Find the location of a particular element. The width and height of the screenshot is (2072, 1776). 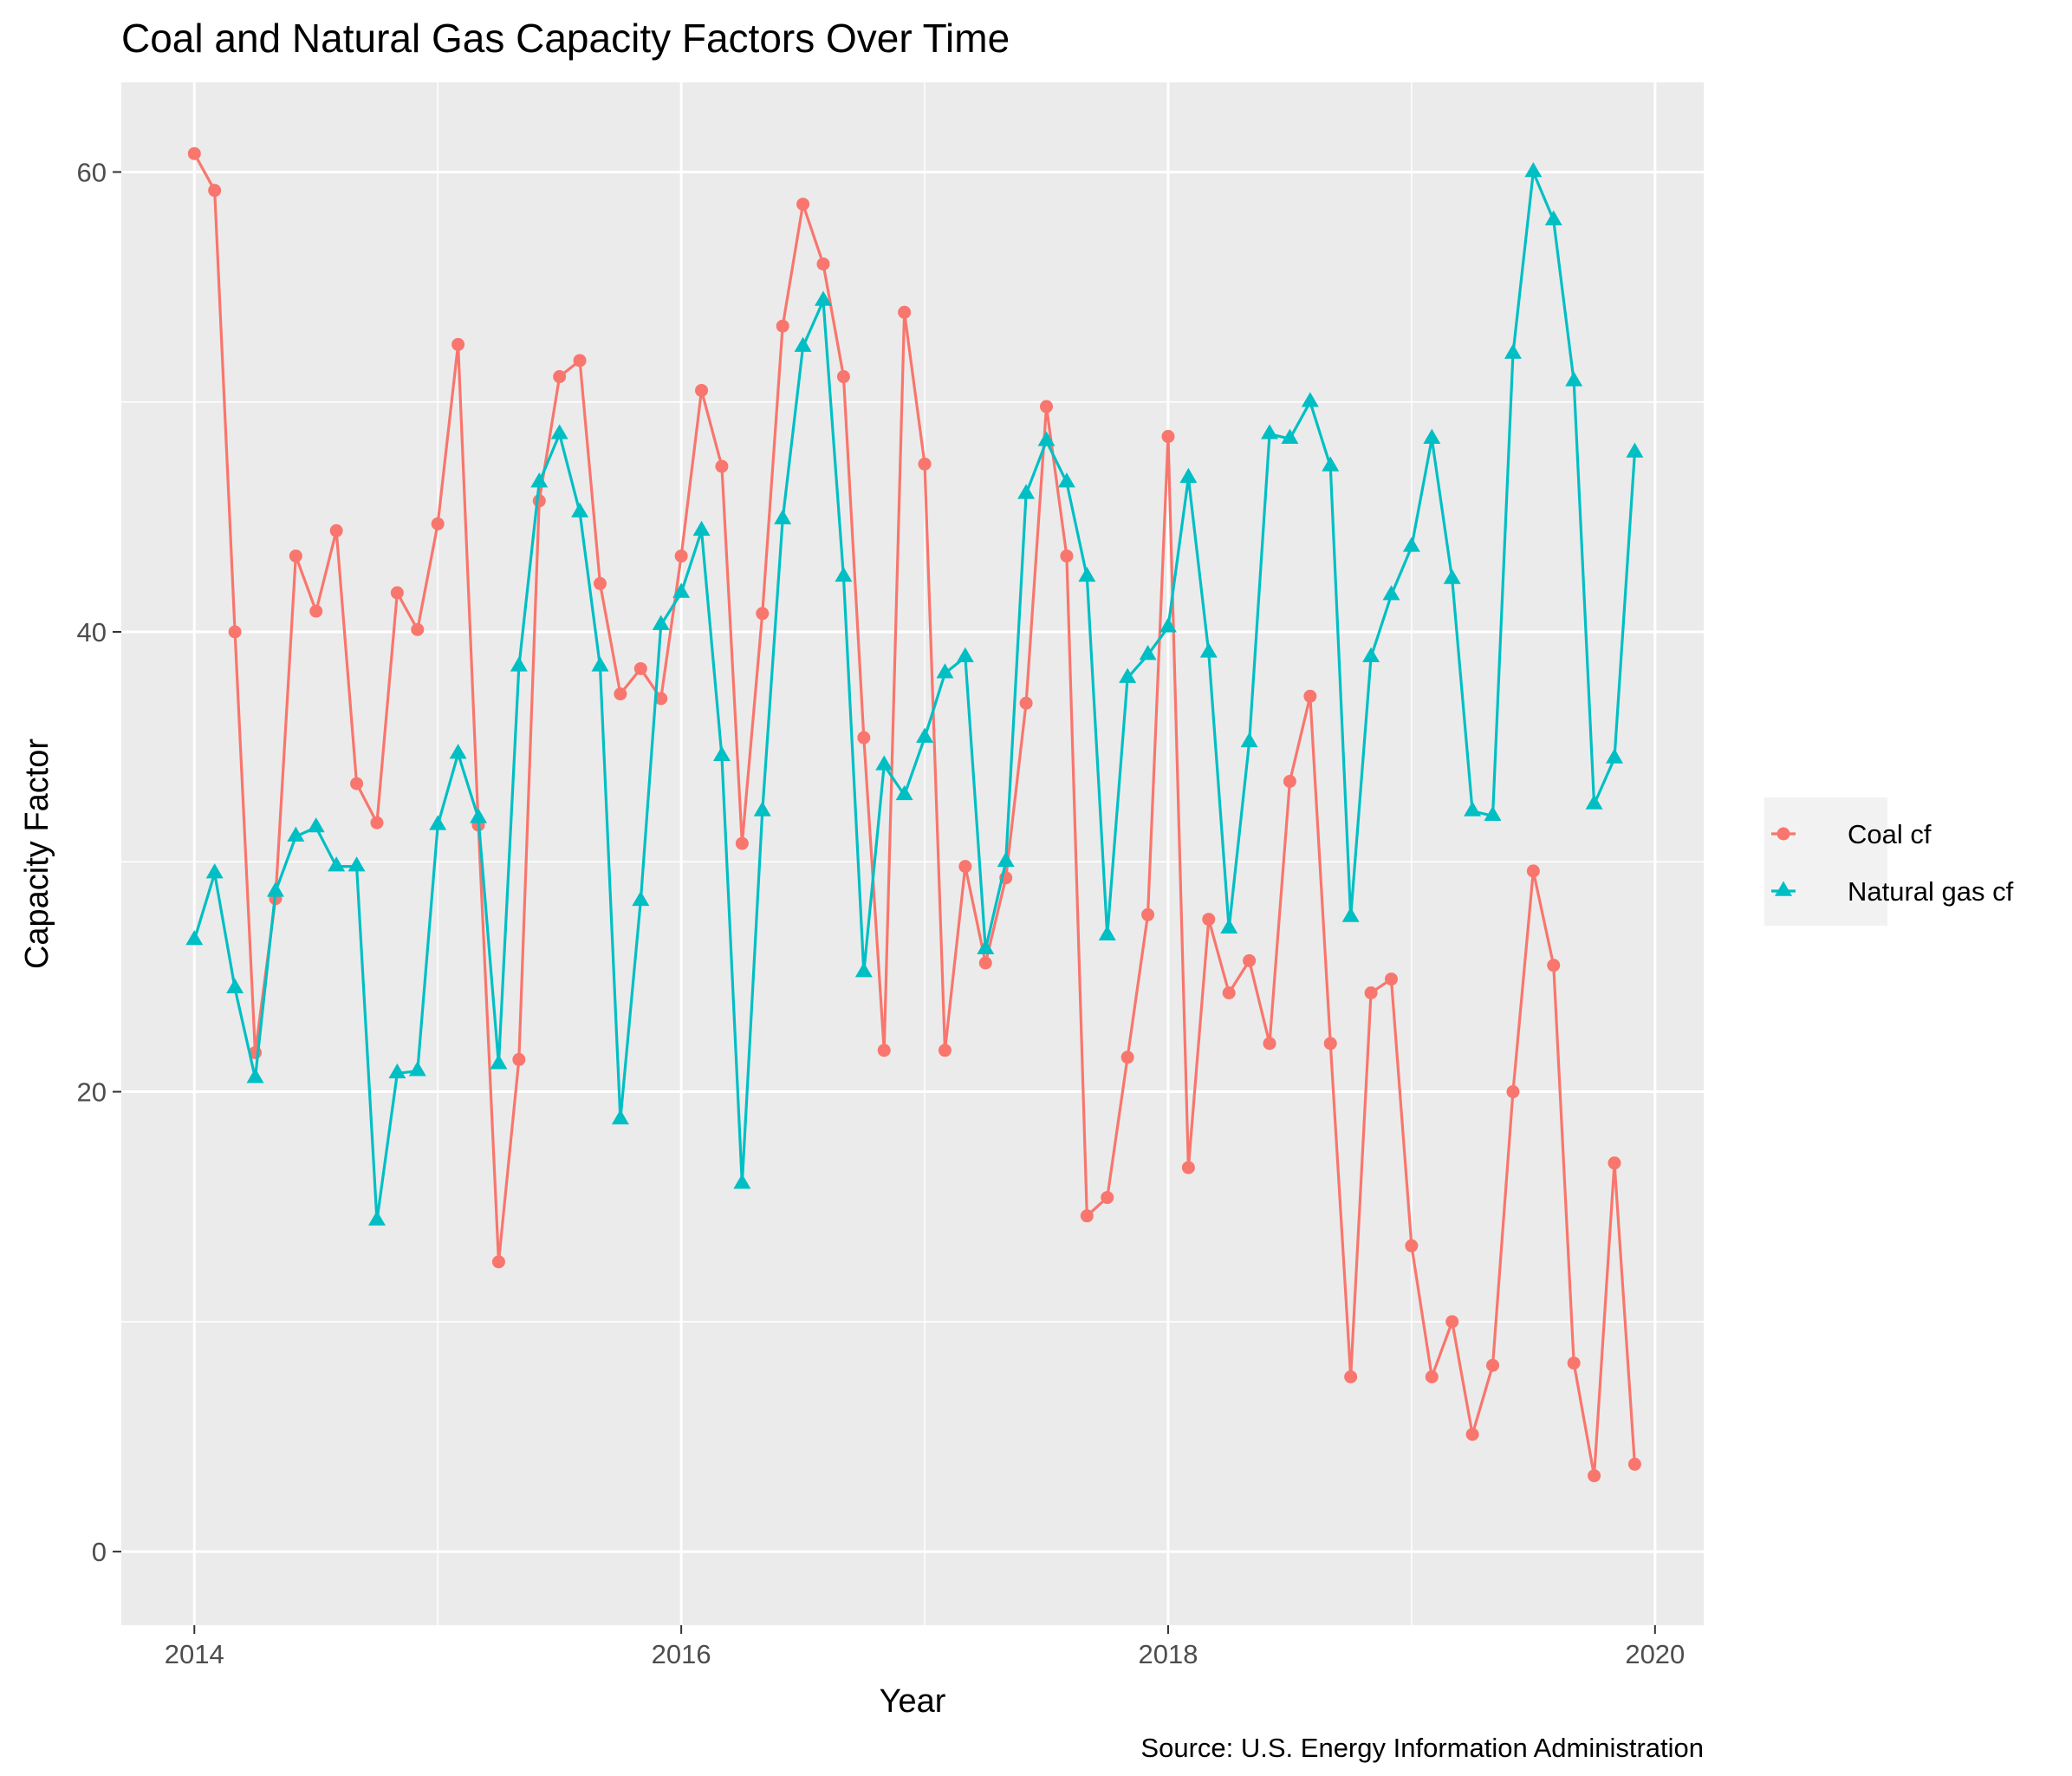

x-axis-label: Year is located at coordinates (913, 1701).